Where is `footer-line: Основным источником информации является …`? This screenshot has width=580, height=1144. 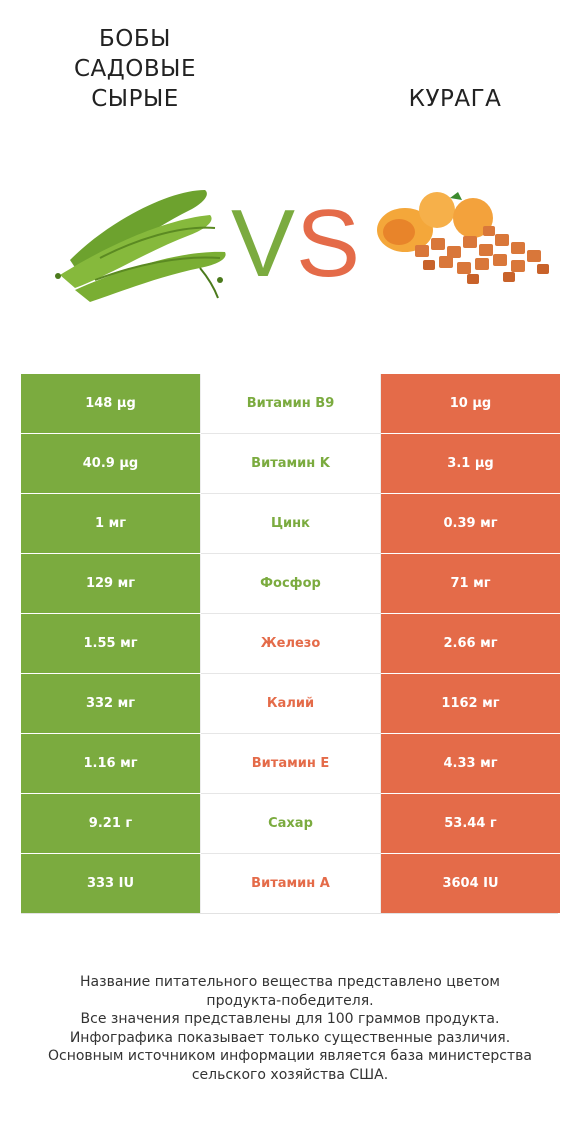 footer-line: Основным источником информации является … is located at coordinates (290, 1056).